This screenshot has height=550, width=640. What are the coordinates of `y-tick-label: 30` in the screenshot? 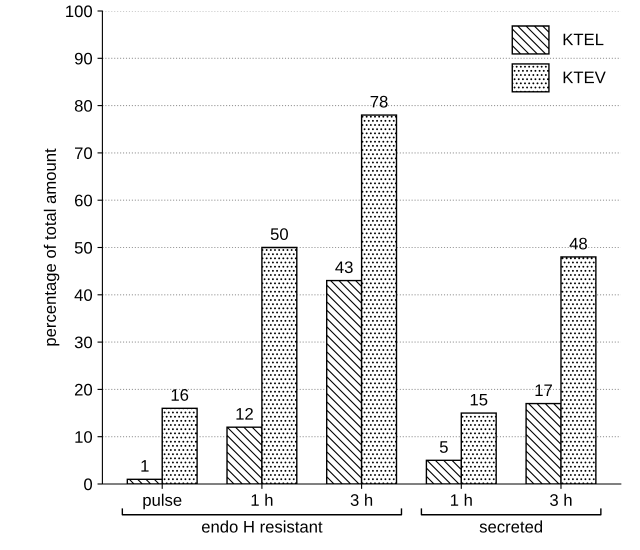 It's located at (83, 342).